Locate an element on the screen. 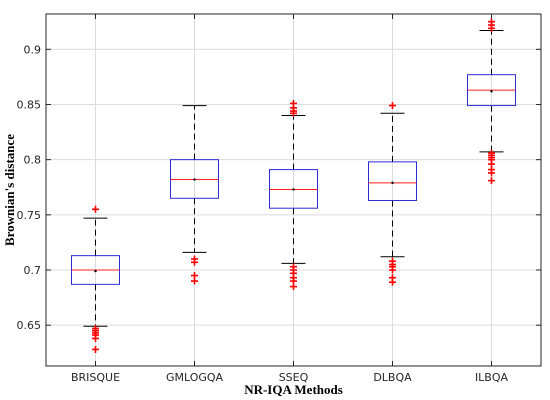  box-dlbqa is located at coordinates (392, 194).